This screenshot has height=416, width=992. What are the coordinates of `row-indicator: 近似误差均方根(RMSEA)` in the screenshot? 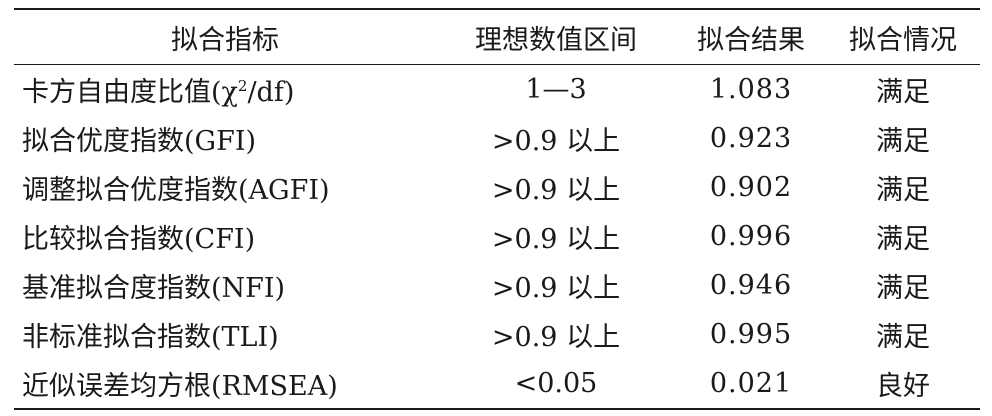 It's located at (180, 386).